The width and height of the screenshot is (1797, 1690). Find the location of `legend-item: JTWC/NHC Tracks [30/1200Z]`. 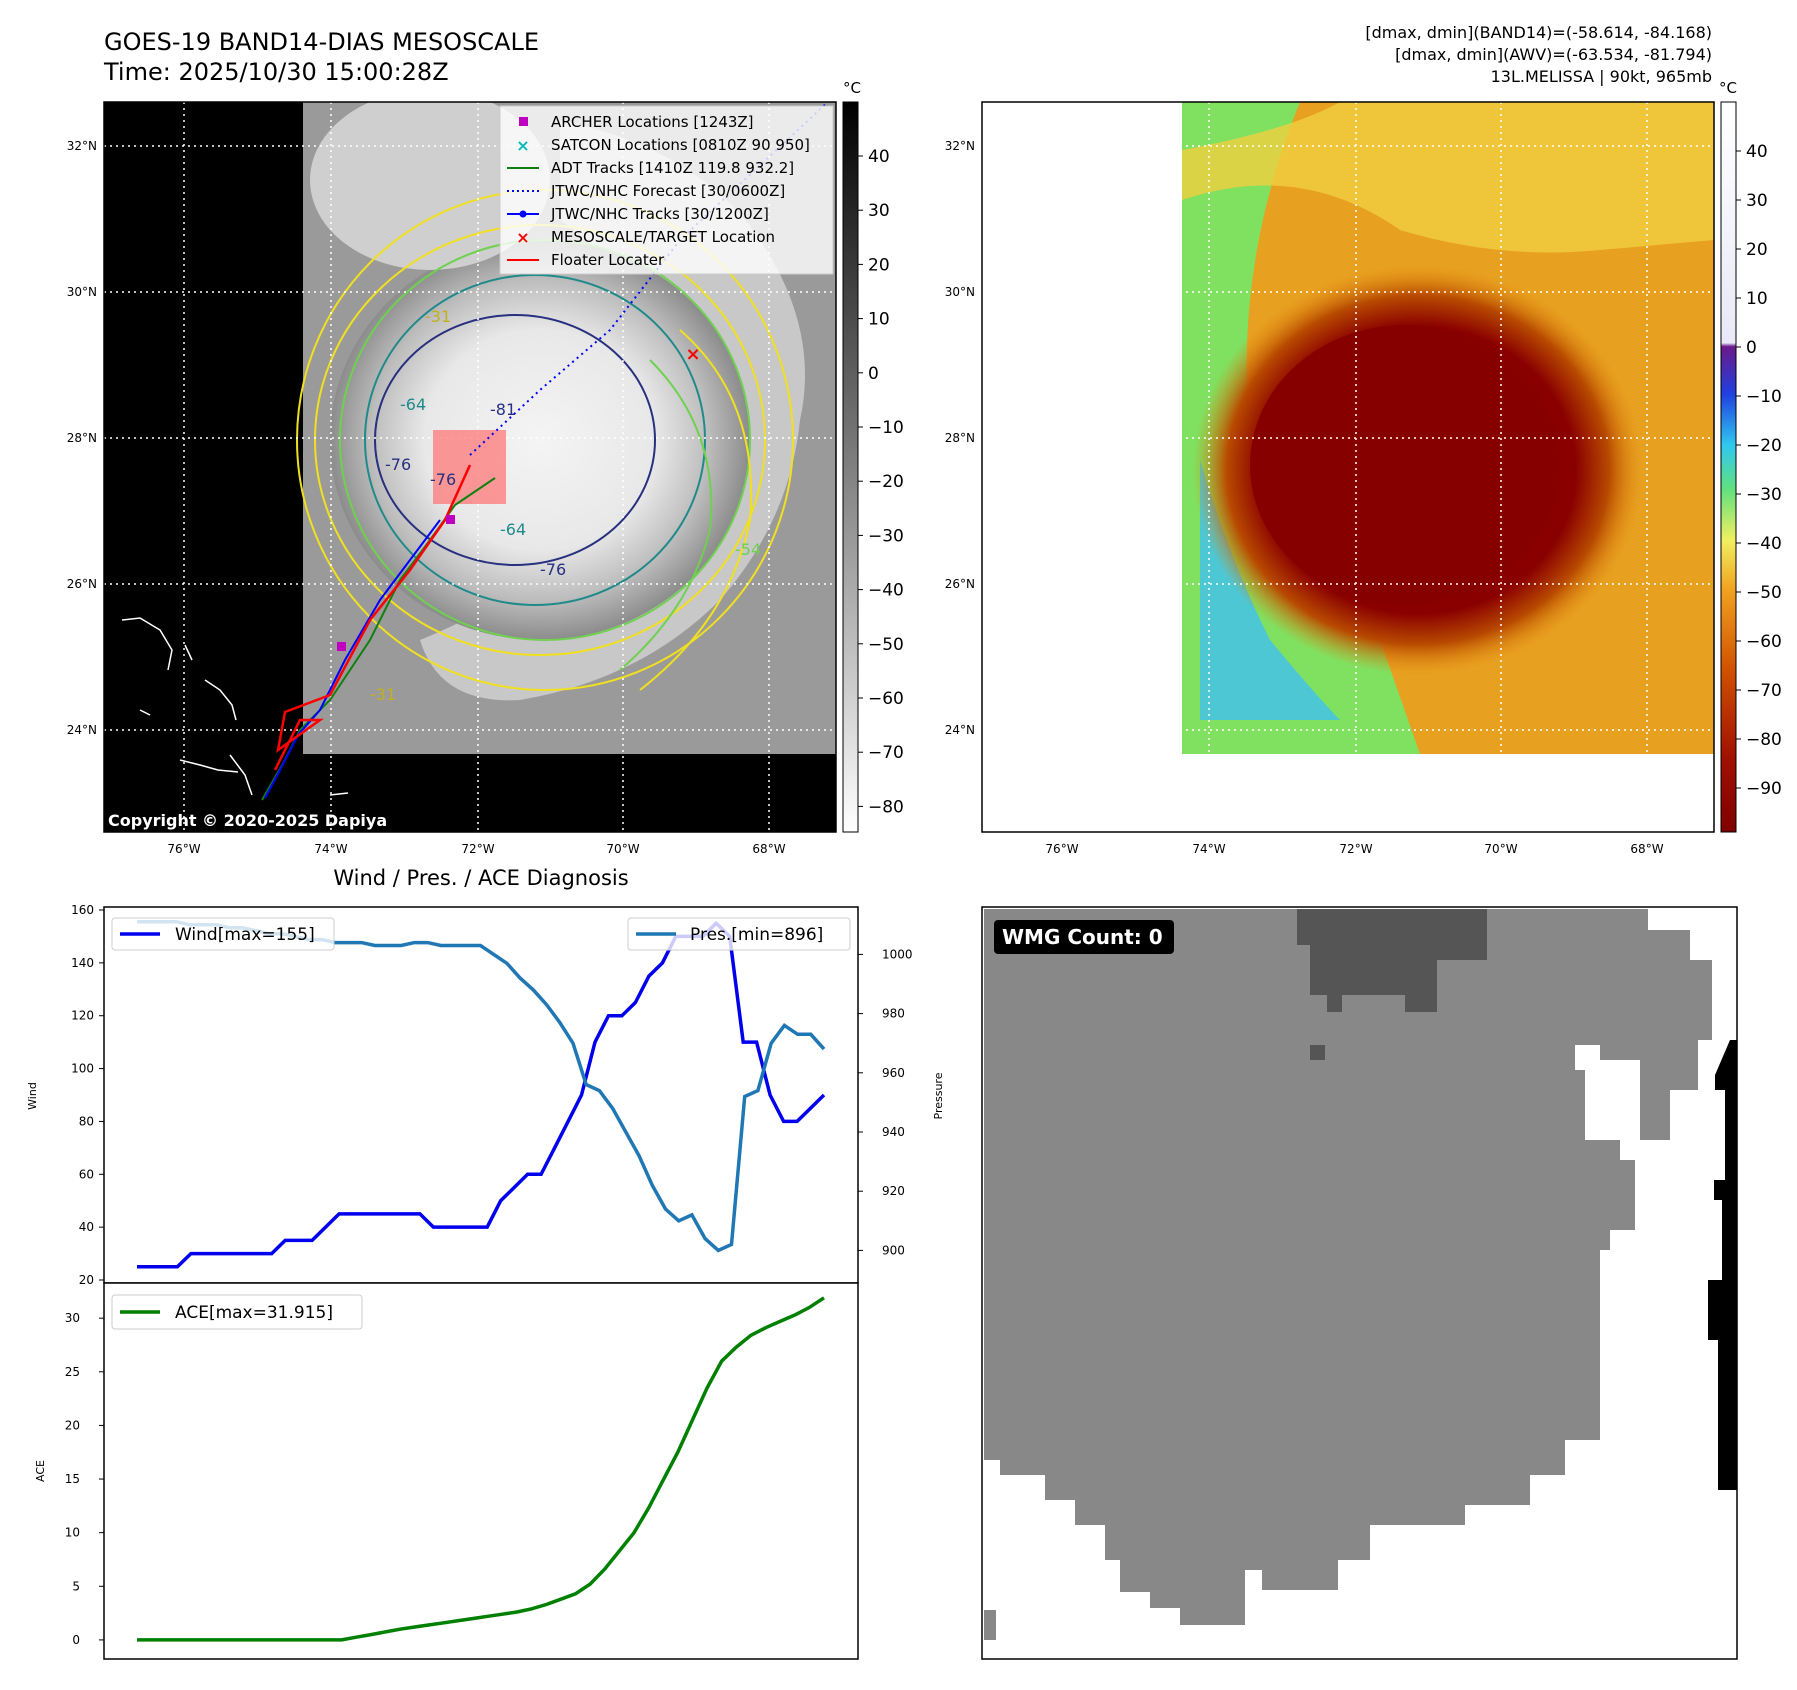

legend-item: JTWC/NHC Tracks [30/1200Z] is located at coordinates (638, 214).